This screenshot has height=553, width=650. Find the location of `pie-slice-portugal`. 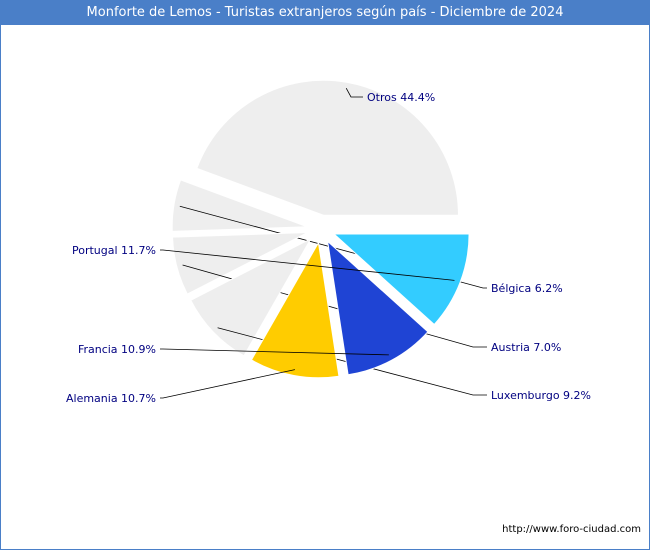

pie-slice-portugal is located at coordinates (401, 279).